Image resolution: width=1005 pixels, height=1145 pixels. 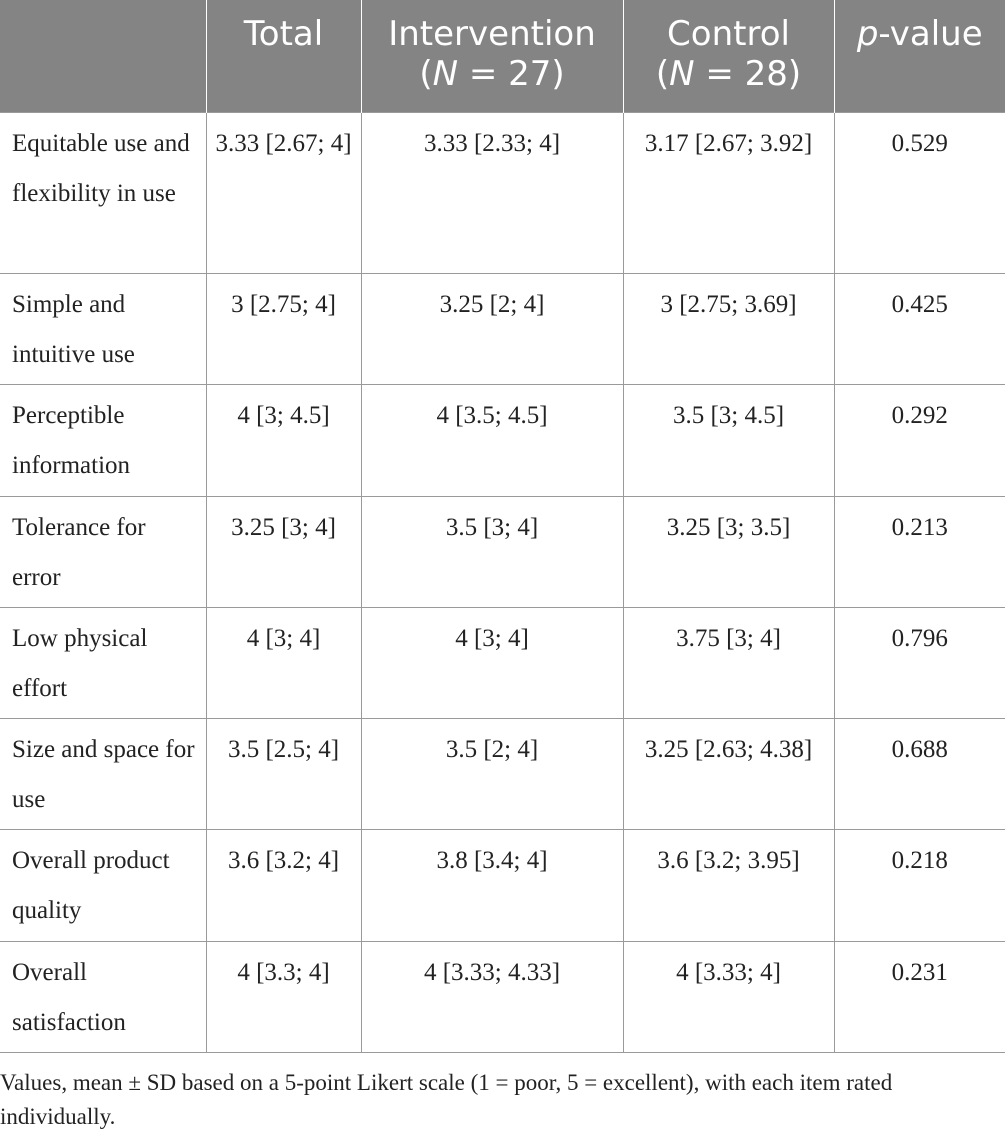 What do you see at coordinates (728, 773) in the screenshot?
I see `cell-control: 3.25 [2.63; 4.38]` at bounding box center [728, 773].